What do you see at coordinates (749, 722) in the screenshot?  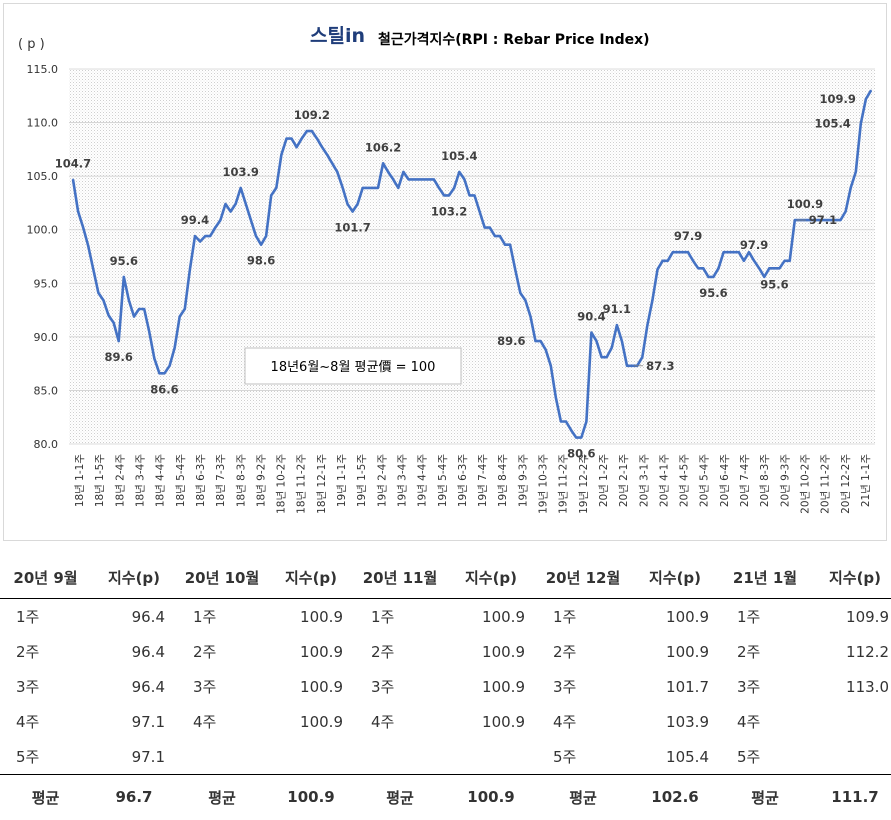 I see `week-label-cell: 4주` at bounding box center [749, 722].